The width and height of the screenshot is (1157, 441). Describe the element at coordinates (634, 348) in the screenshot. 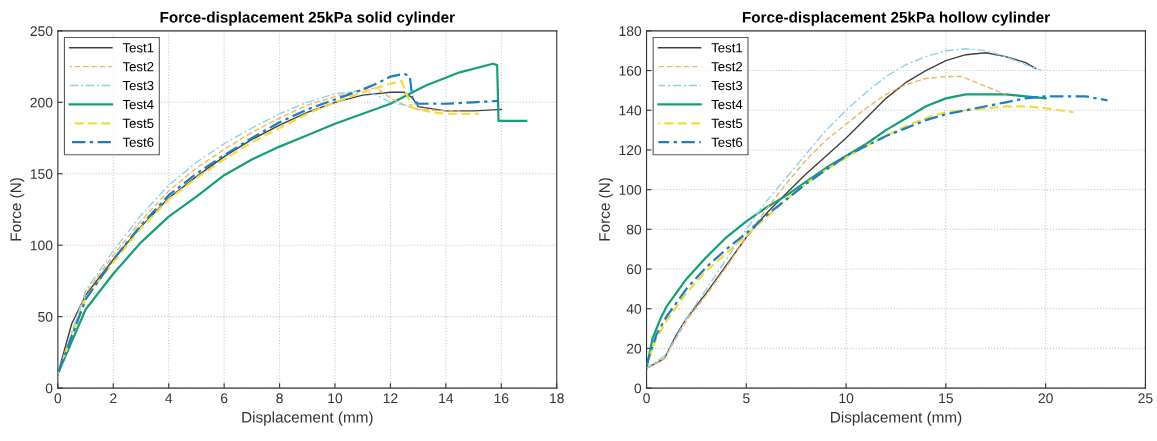

I see `y-tick-label: 20` at that location.